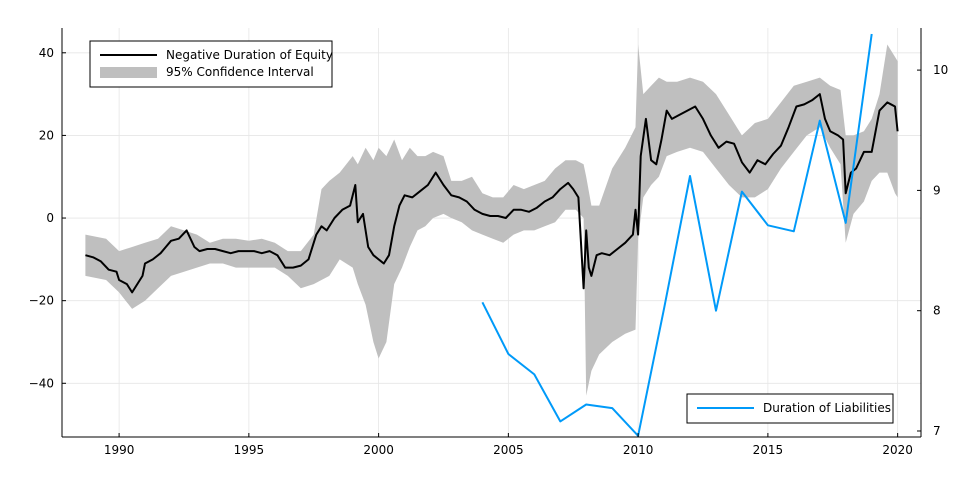  I want to click on x-tick-label: 2010, so click(638, 450).